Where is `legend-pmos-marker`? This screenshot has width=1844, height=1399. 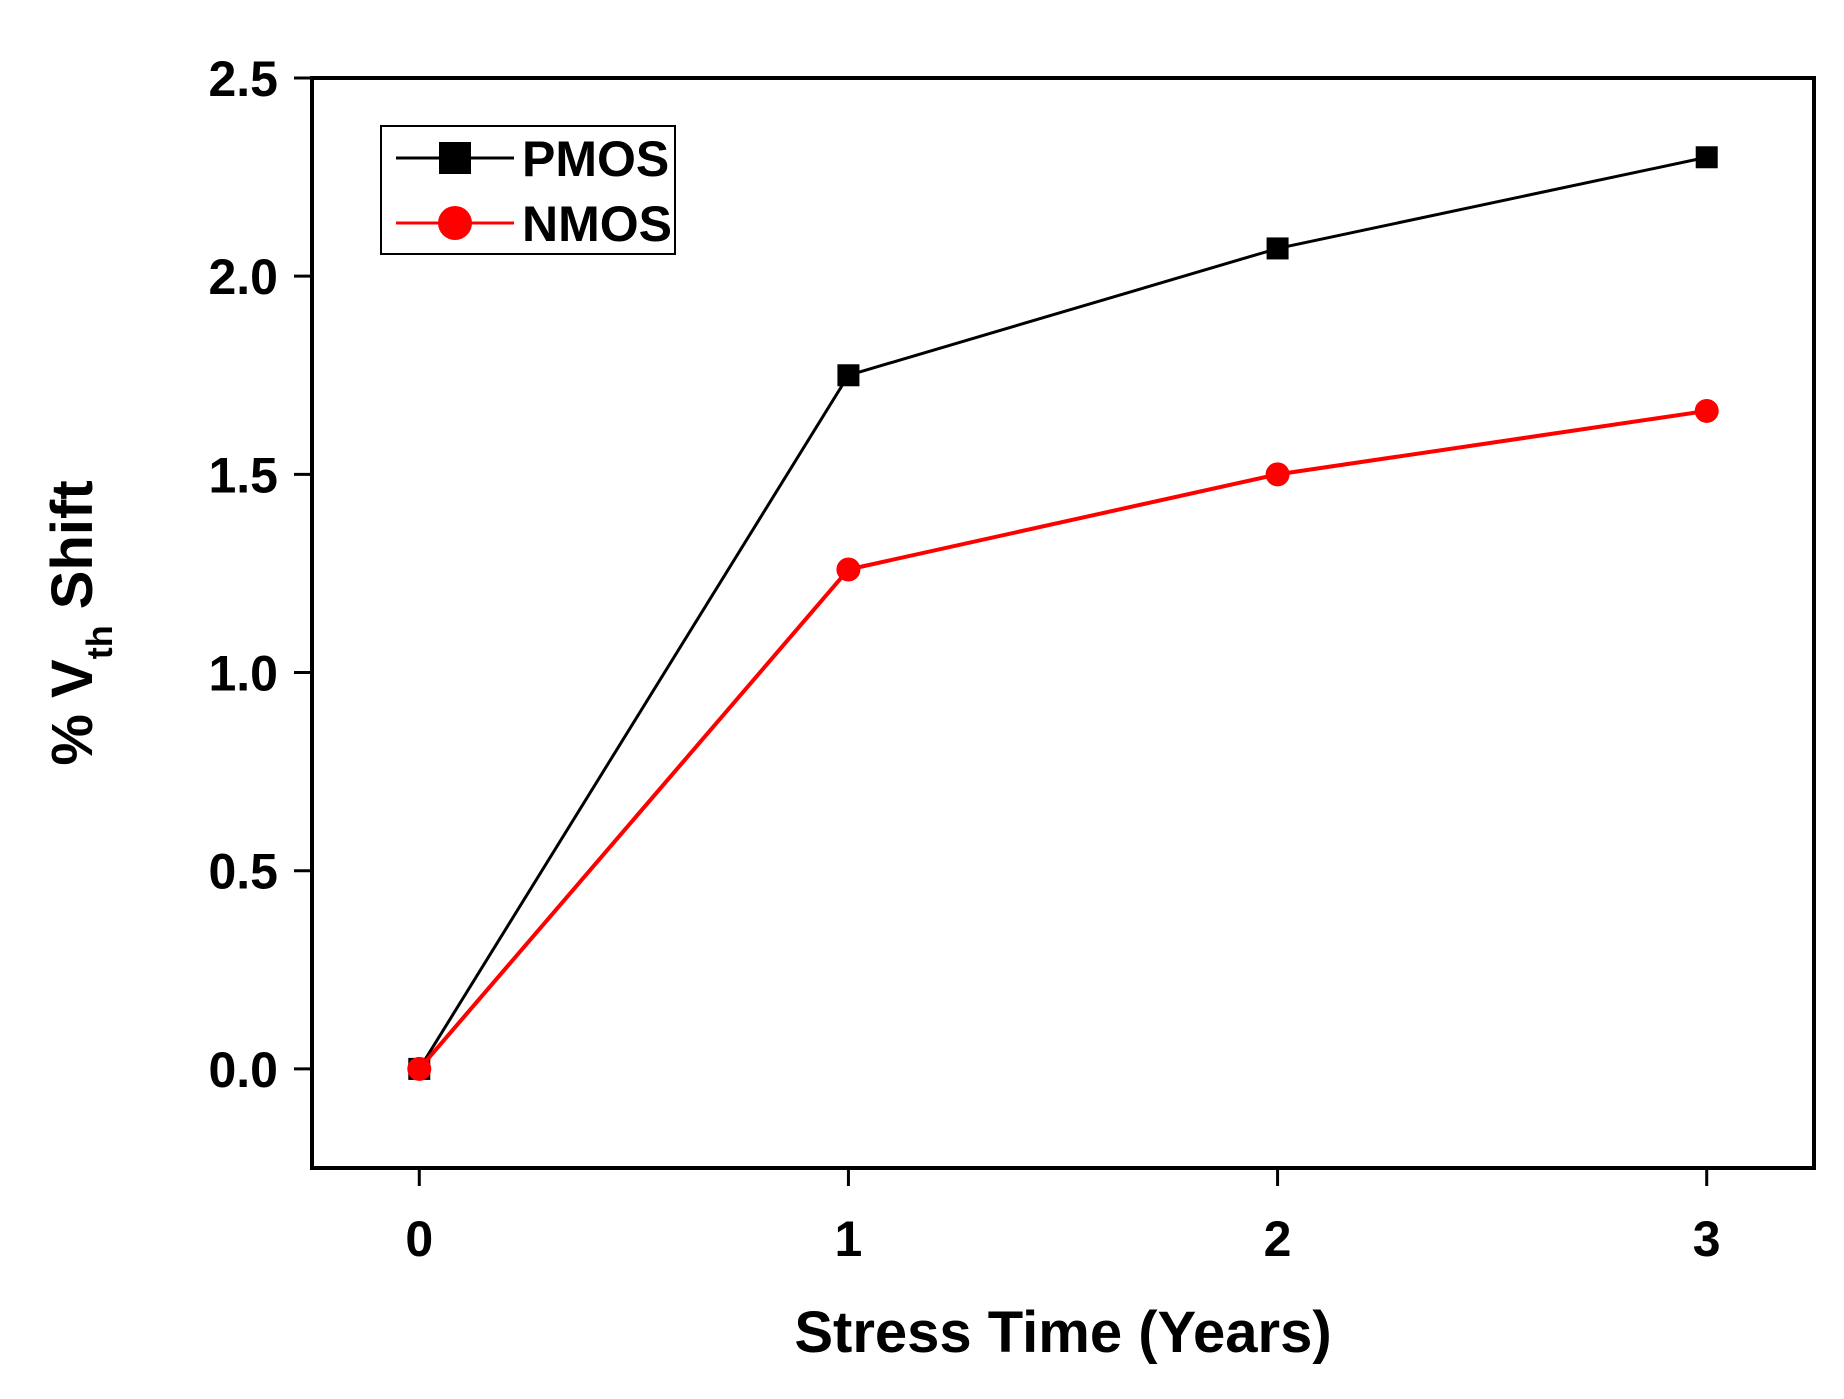 legend-pmos-marker is located at coordinates (455, 158).